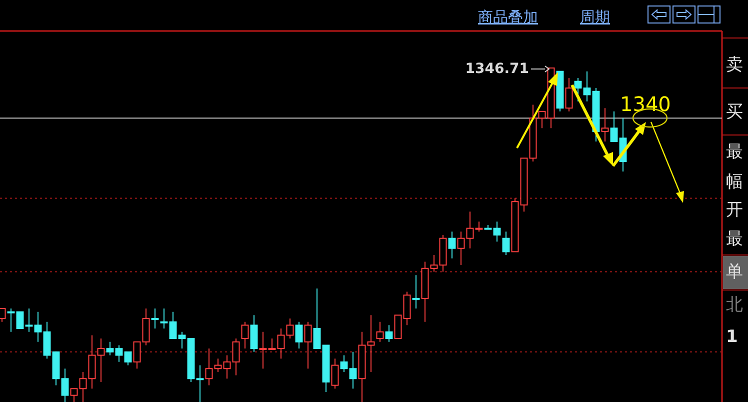 Image resolution: width=748 pixels, height=402 pixels. Describe the element at coordinates (645, 104) in the screenshot. I see `annotation: 1340` at that location.